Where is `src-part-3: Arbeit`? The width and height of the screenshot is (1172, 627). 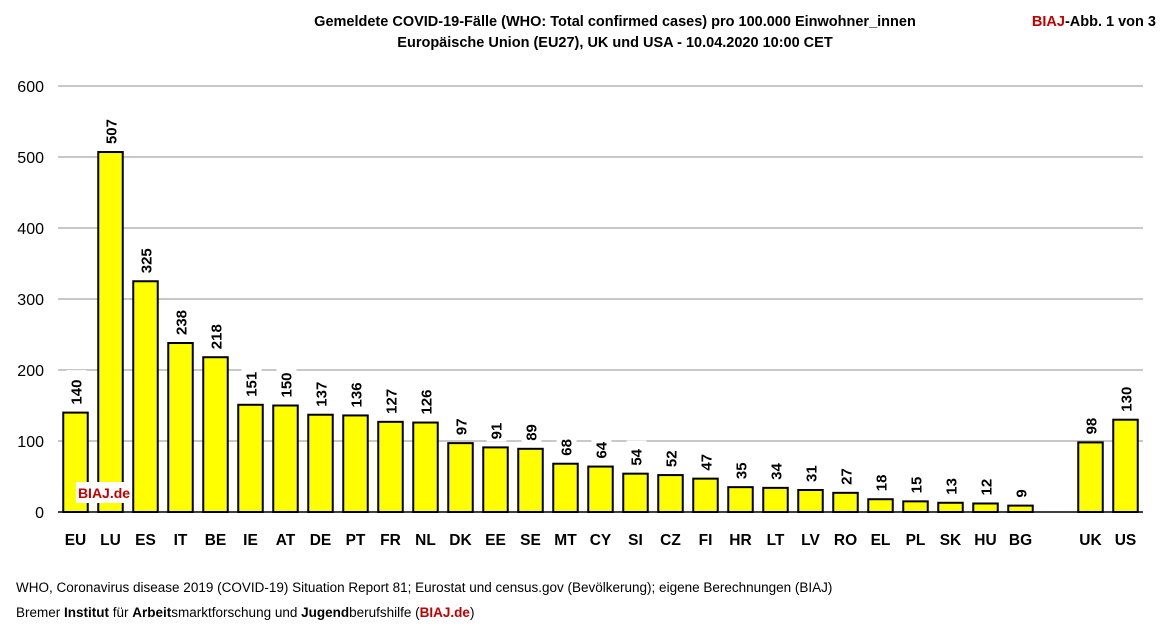 src-part-3: Arbeit is located at coordinates (152, 612).